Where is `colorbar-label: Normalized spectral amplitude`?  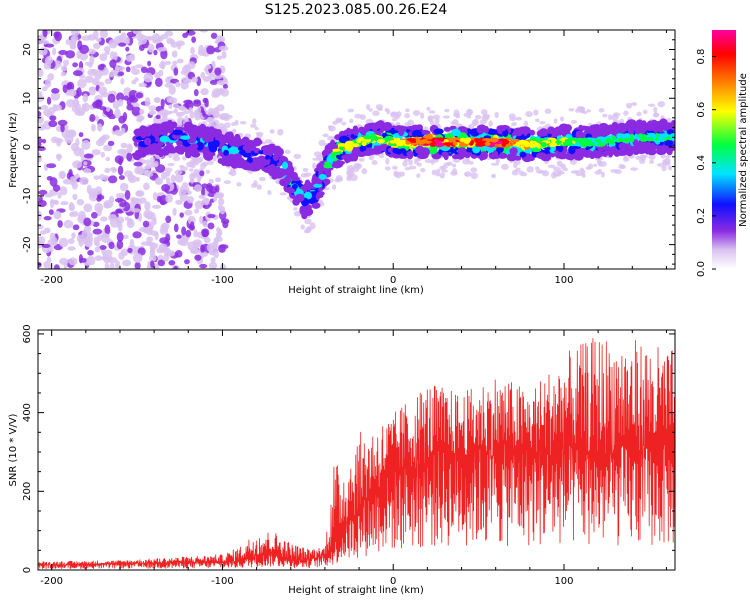 colorbar-label: Normalized spectral amplitude is located at coordinates (743, 150).